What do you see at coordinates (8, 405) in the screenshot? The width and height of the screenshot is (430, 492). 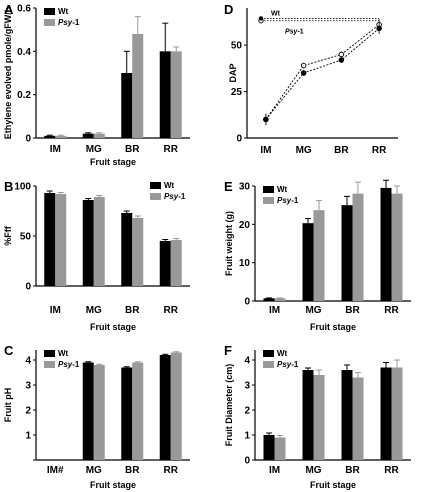 I see `y-axis-title: Fruit pH` at bounding box center [8, 405].